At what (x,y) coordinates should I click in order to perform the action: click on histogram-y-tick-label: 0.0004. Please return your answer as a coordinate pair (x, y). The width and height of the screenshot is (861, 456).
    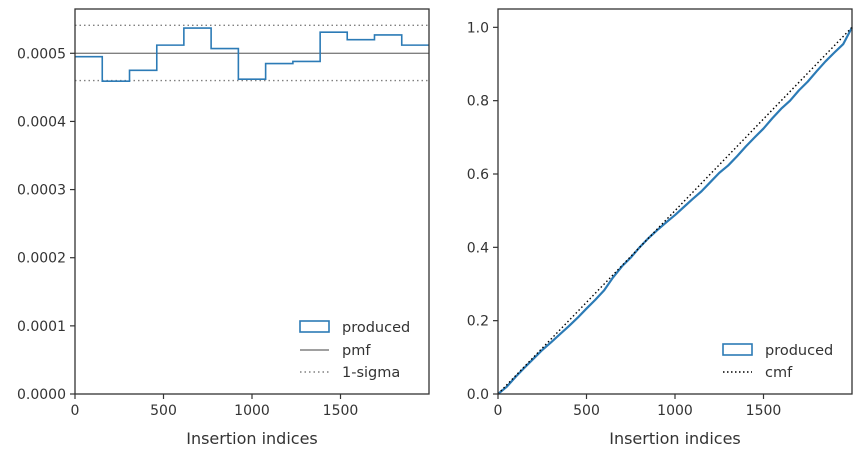
    Looking at the image, I should click on (41, 122).